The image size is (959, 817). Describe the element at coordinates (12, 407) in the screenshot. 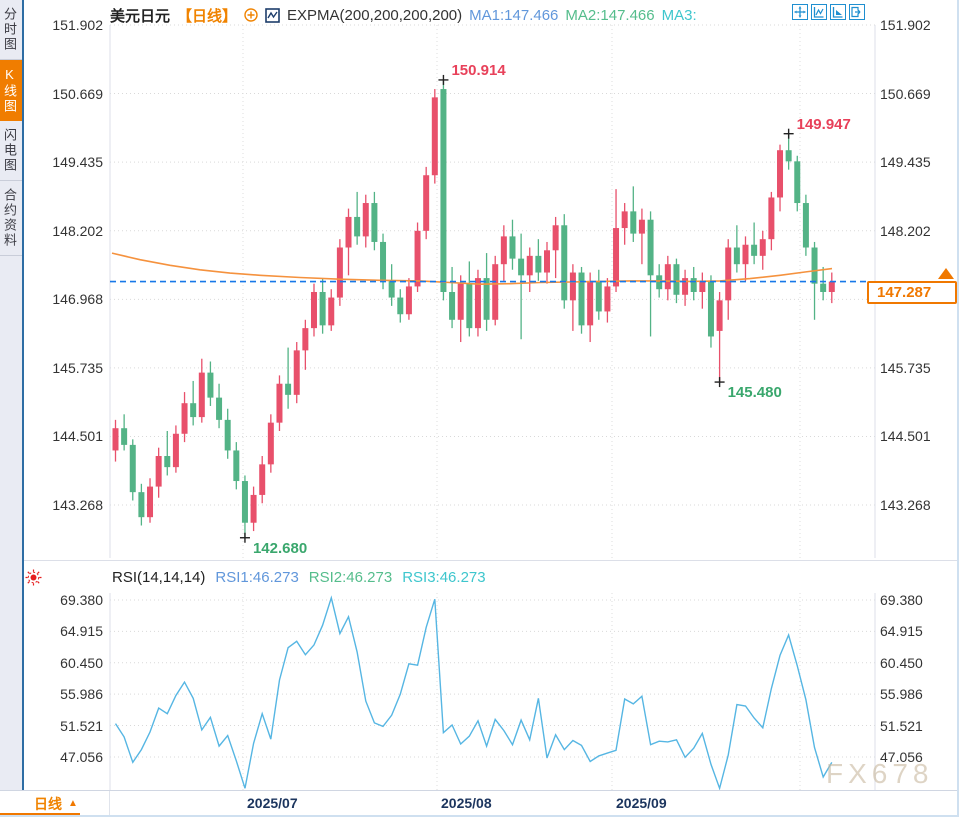

I see `chart-type-sidebar: 分时图 K线图 闪电图 合约资料` at that location.